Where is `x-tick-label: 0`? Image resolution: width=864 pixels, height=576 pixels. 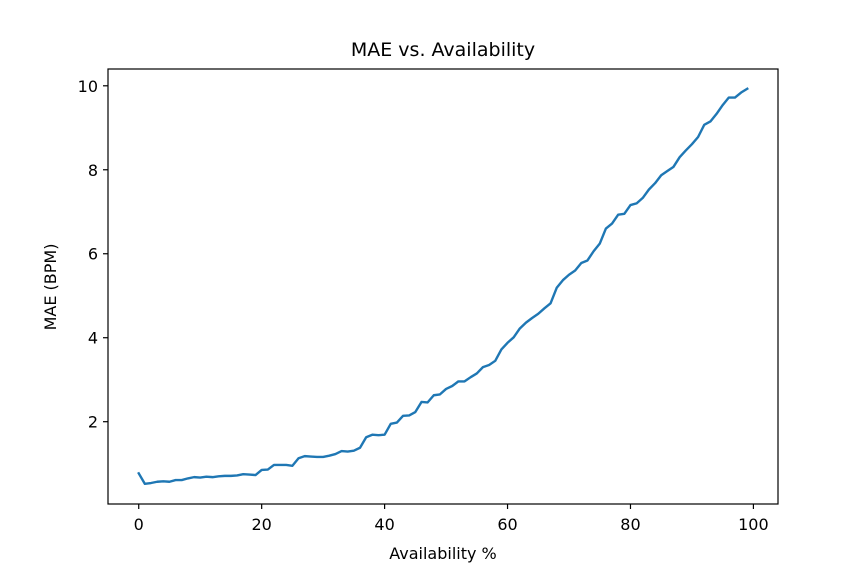 x-tick-label: 0 is located at coordinates (139, 524).